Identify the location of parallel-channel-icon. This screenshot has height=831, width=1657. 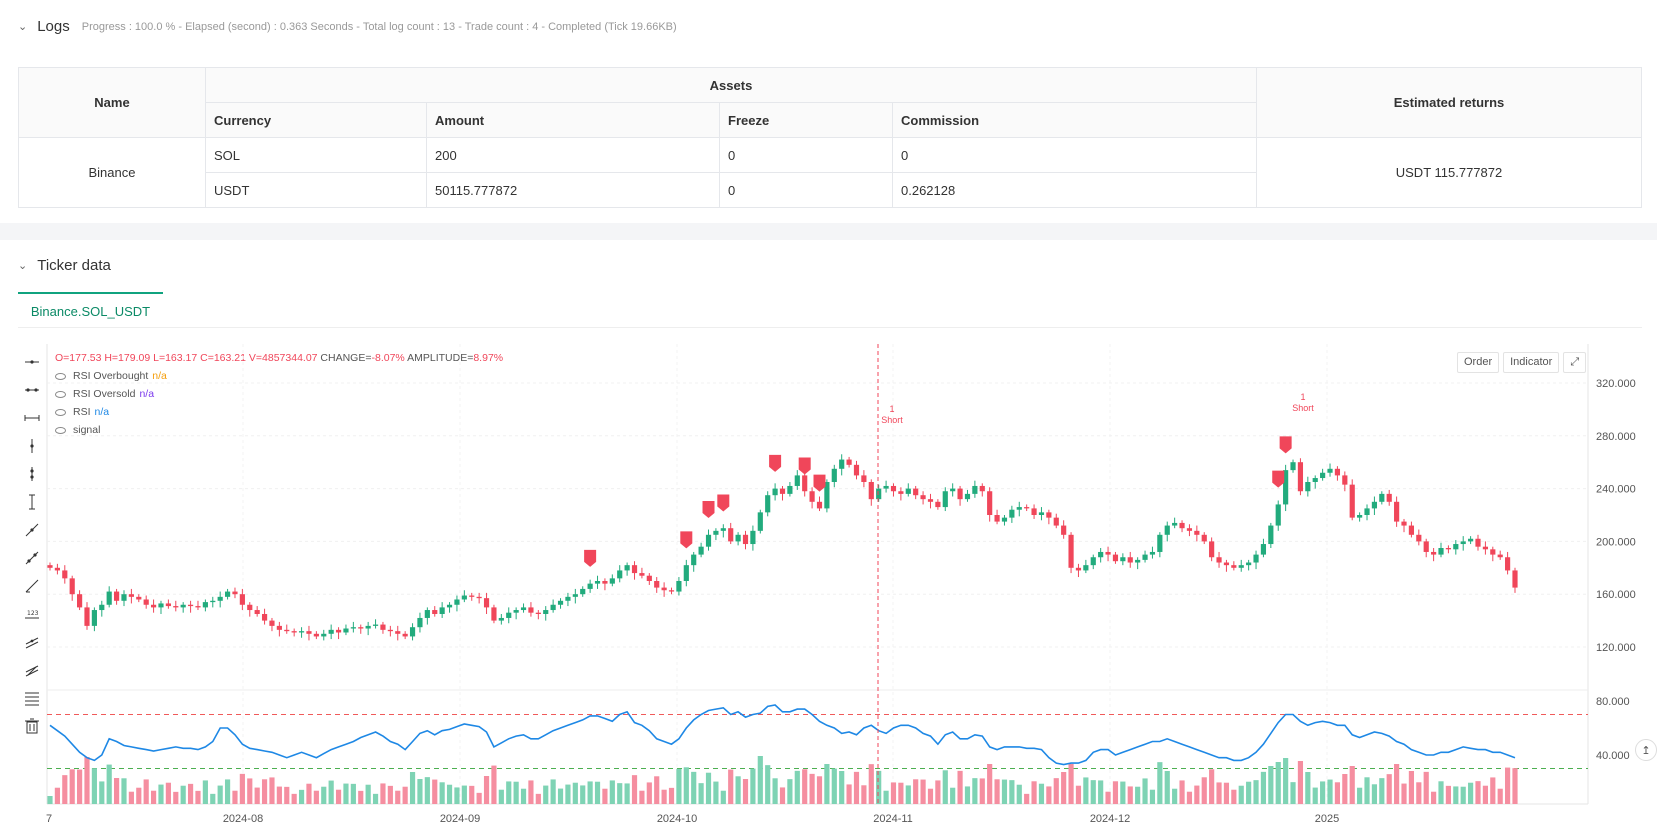
(32, 558).